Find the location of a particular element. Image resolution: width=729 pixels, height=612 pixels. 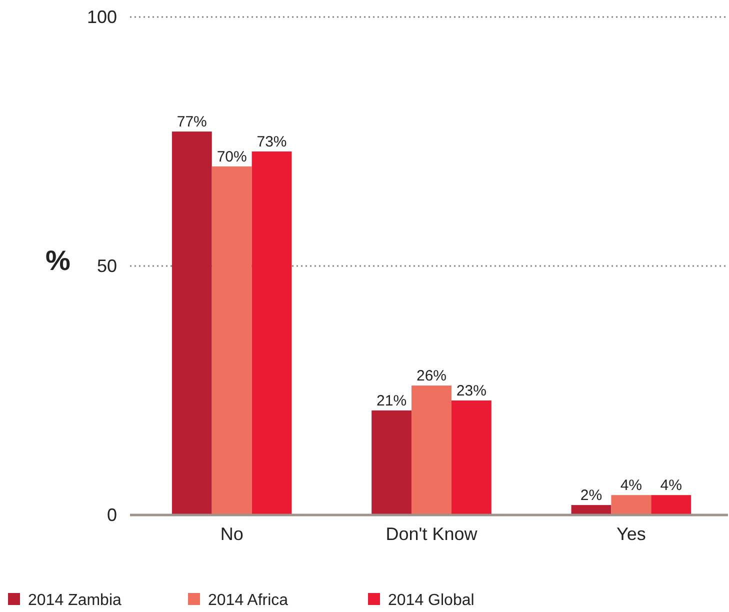

data-label: 23% is located at coordinates (471, 391).